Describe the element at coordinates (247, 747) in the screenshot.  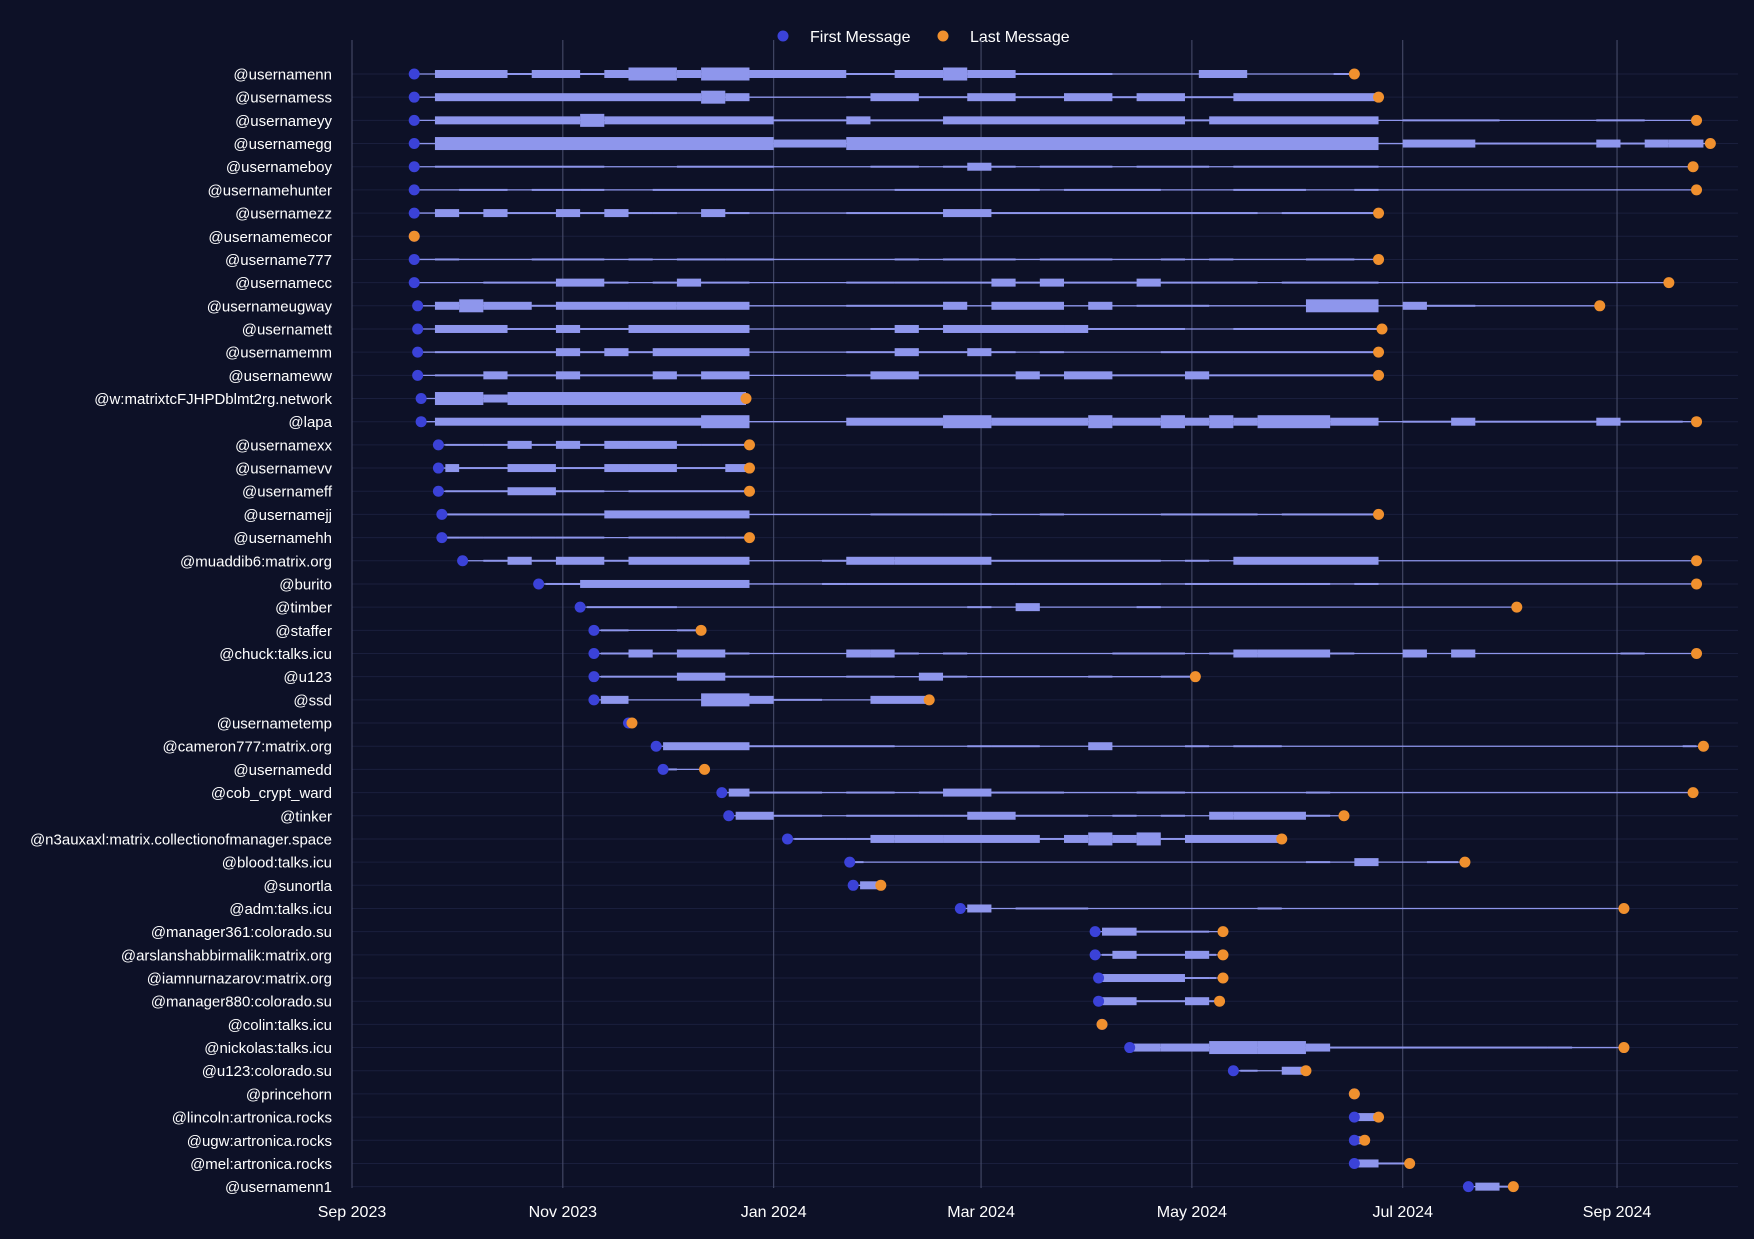
I see `user-label: @cameron777:matrix.org` at that location.